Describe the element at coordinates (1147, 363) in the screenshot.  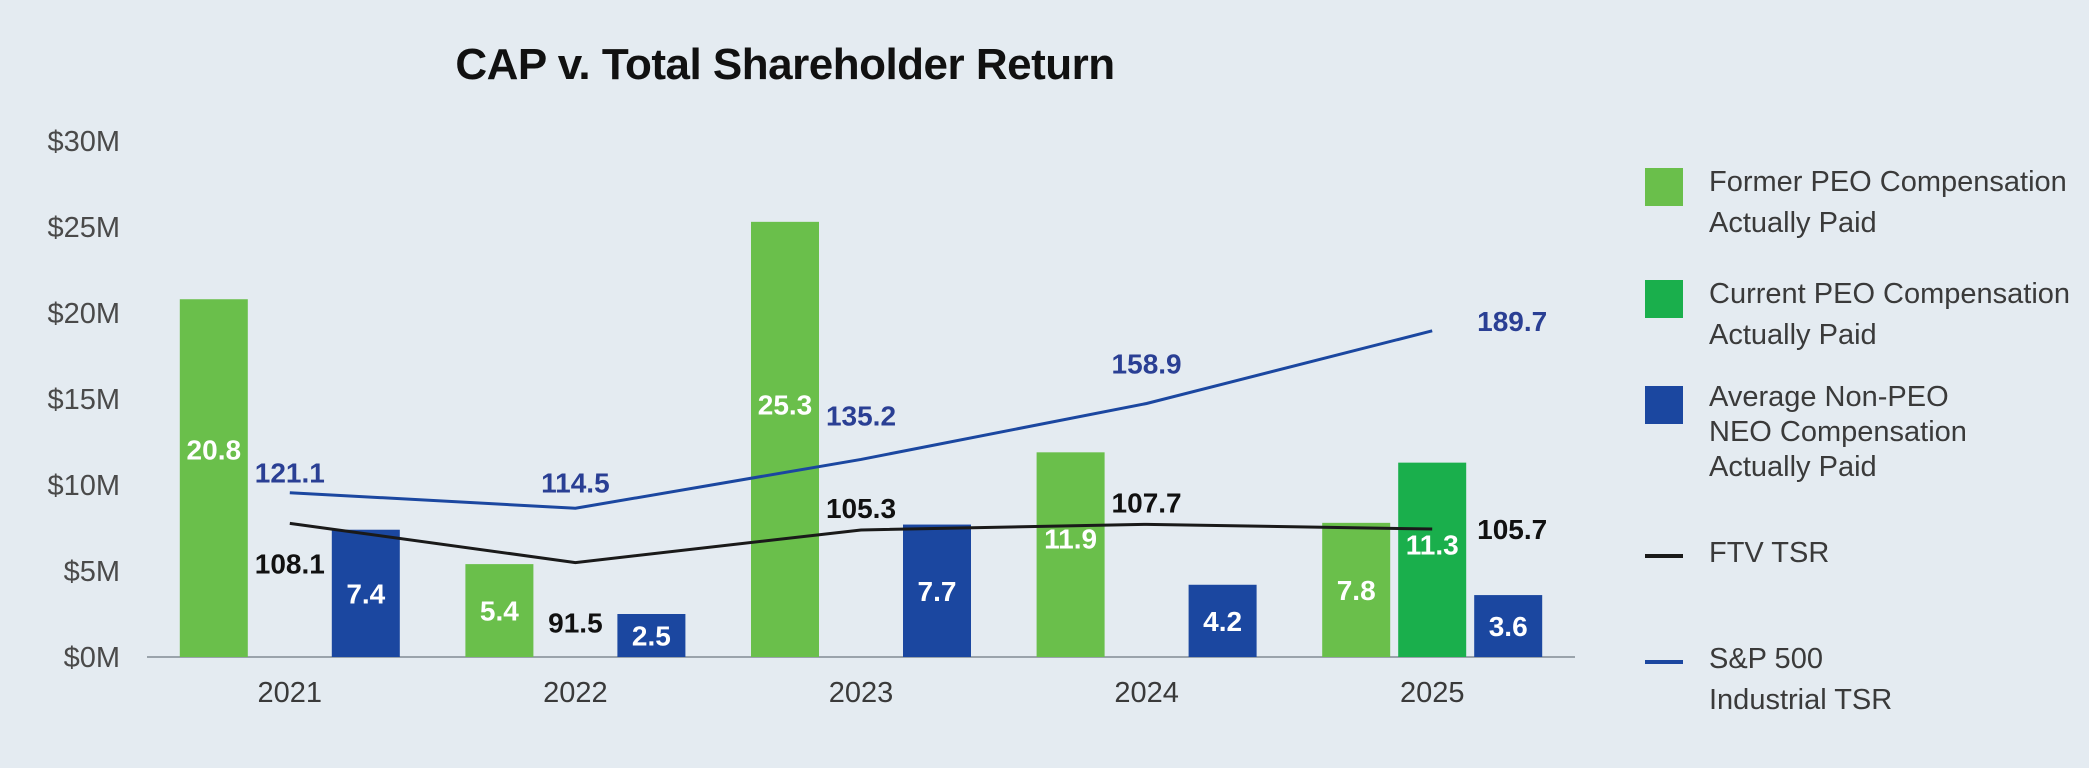
I see `line-value-label: 158.9` at that location.